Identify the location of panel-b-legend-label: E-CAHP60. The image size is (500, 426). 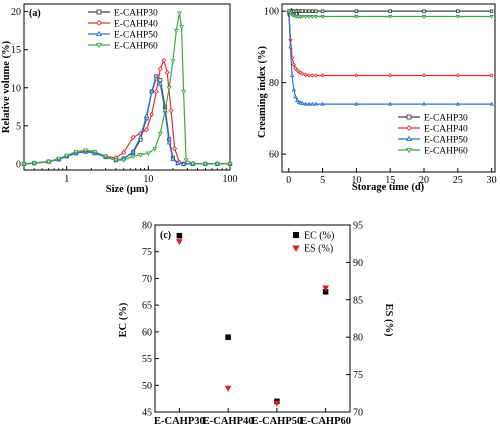
(446, 151).